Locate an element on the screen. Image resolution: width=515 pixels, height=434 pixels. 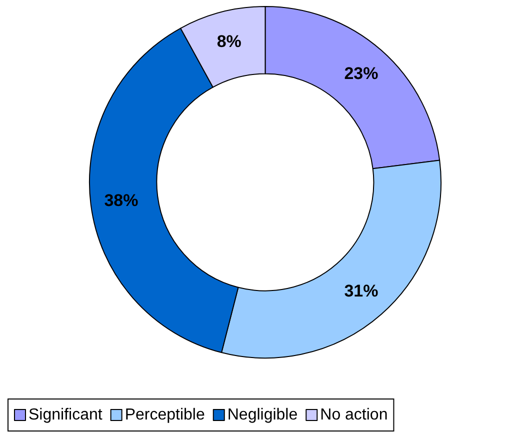
legend-label: No action is located at coordinates (354, 415).